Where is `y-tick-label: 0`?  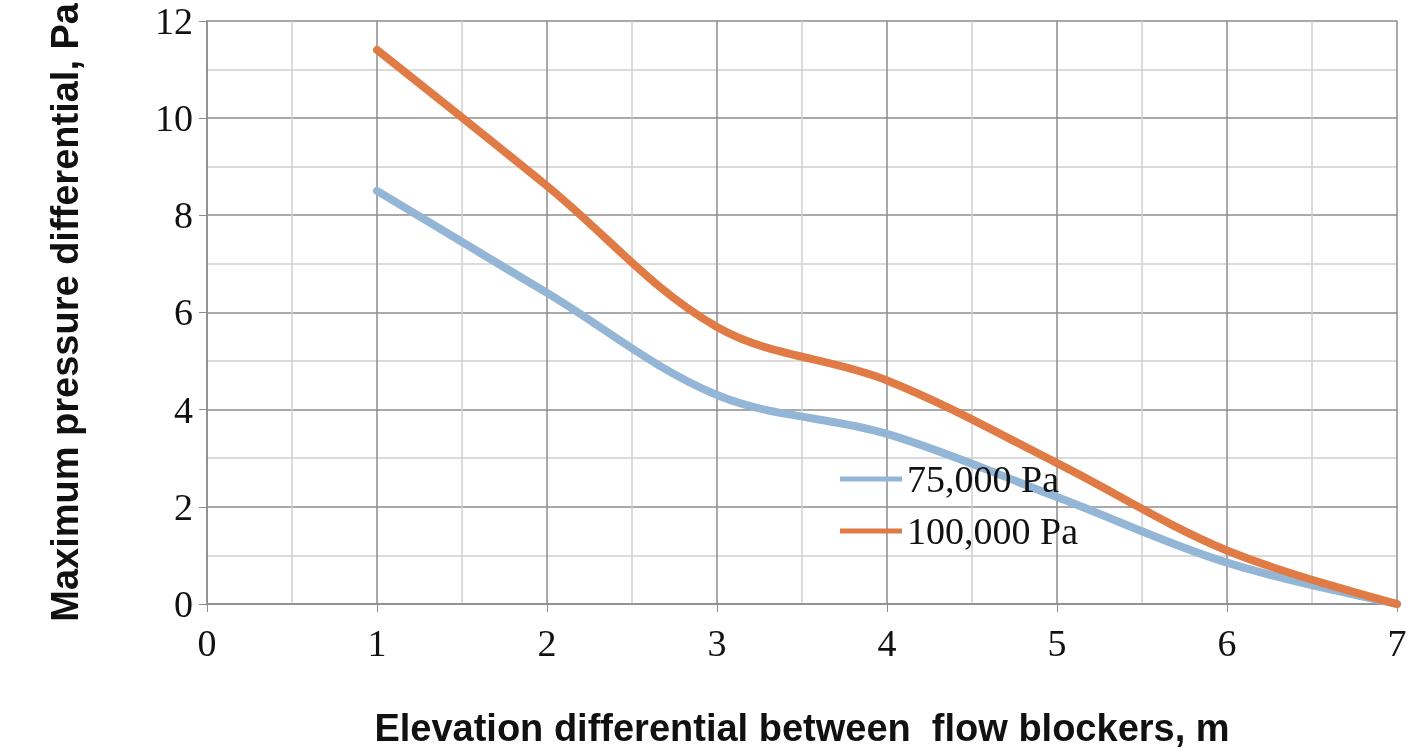 y-tick-label: 0 is located at coordinates (183, 604).